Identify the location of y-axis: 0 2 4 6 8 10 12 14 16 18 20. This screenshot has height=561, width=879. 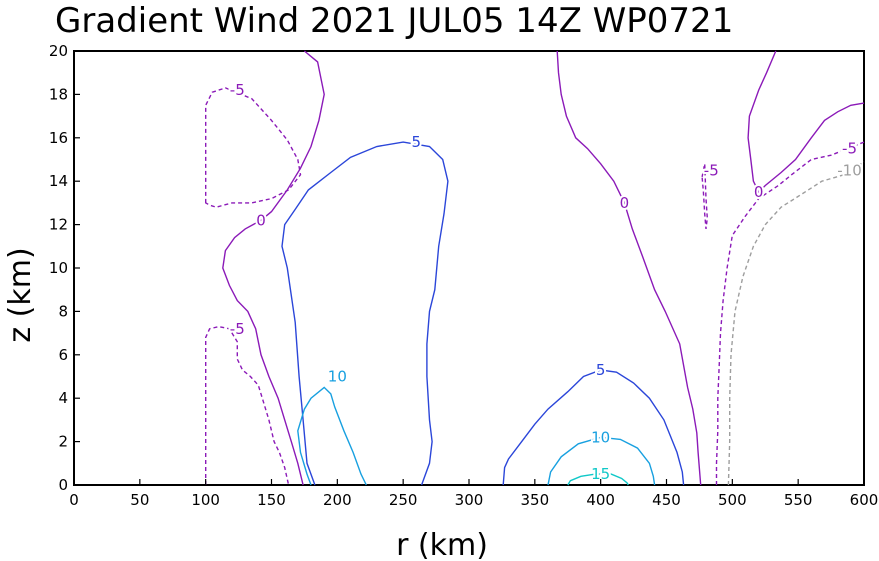
(64, 268).